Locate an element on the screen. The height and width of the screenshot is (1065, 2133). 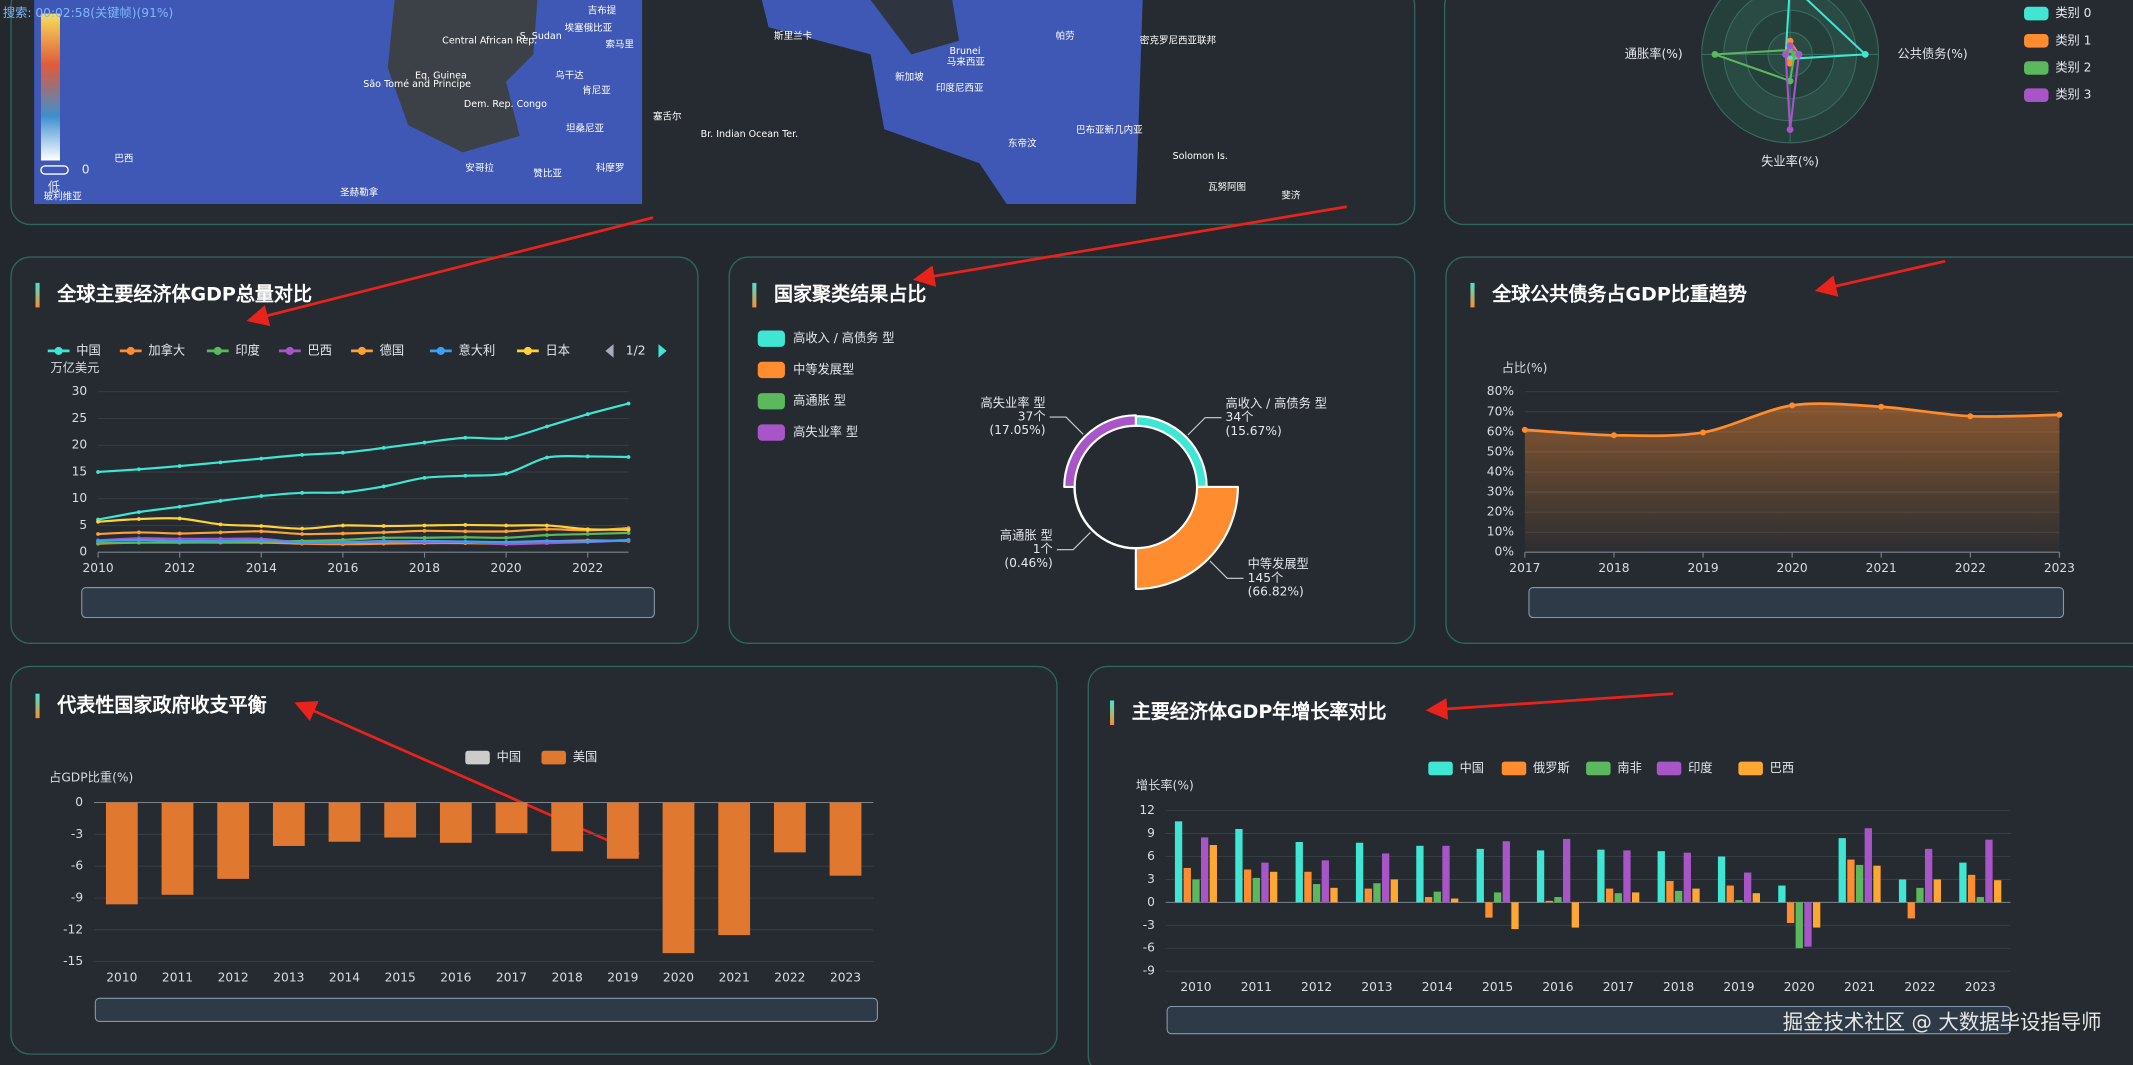
legend-label: 类别 1 is located at coordinates (2073, 40).